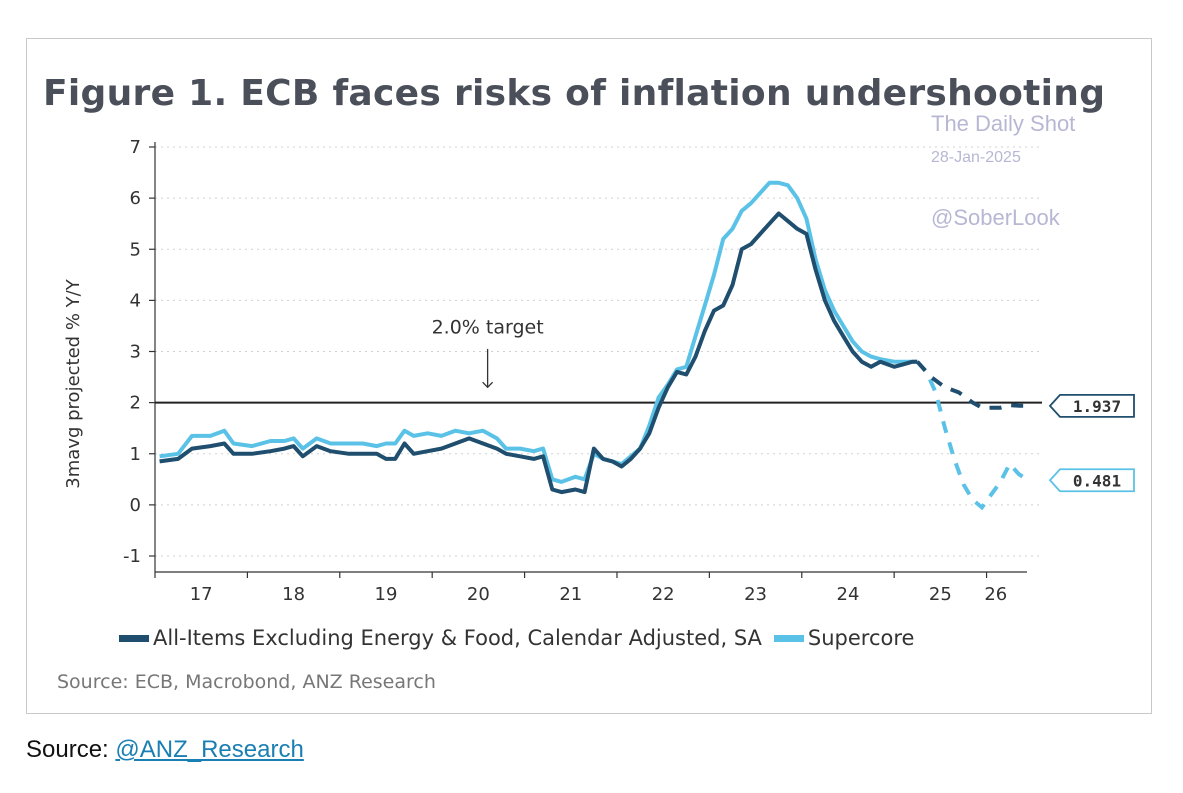 The height and width of the screenshot is (793, 1183). What do you see at coordinates (246, 682) in the screenshot?
I see `chart-source: Source: ECB, Macrobond, ANZ Research` at bounding box center [246, 682].